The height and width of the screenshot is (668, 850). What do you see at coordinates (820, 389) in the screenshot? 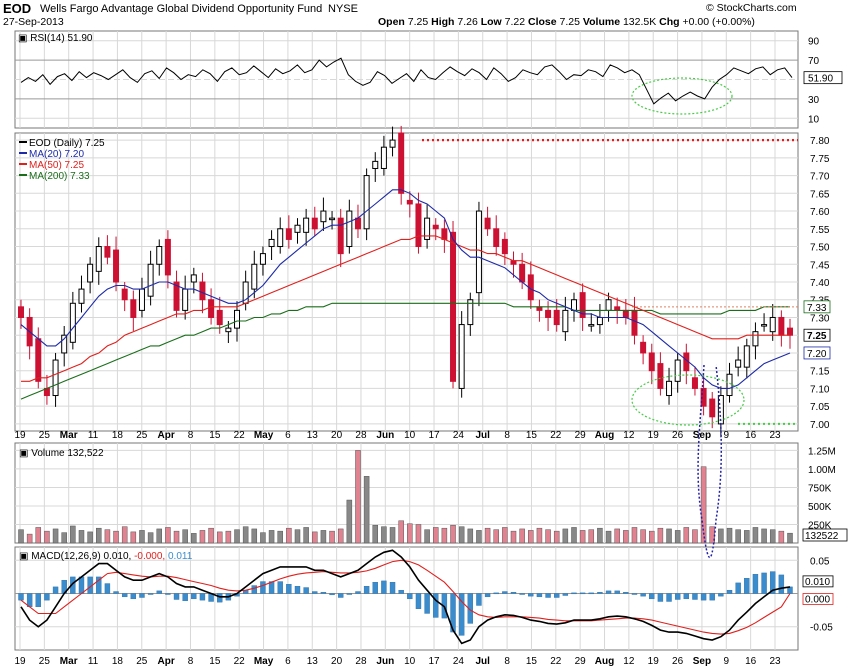
I see `price-tick-label: 7.10` at bounding box center [820, 389].